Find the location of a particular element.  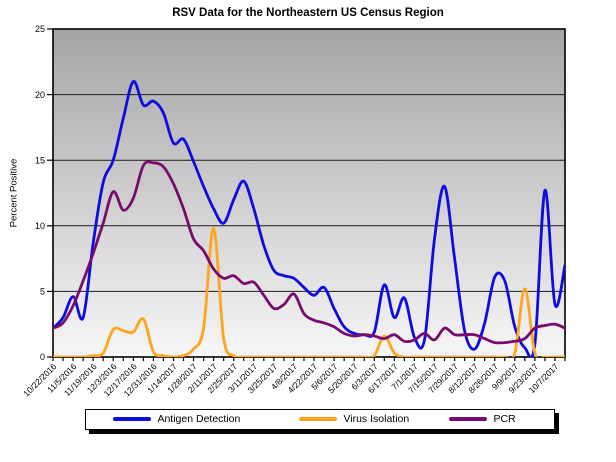

legend-item-virus-isolation: Virus Isolation is located at coordinates (354, 419).